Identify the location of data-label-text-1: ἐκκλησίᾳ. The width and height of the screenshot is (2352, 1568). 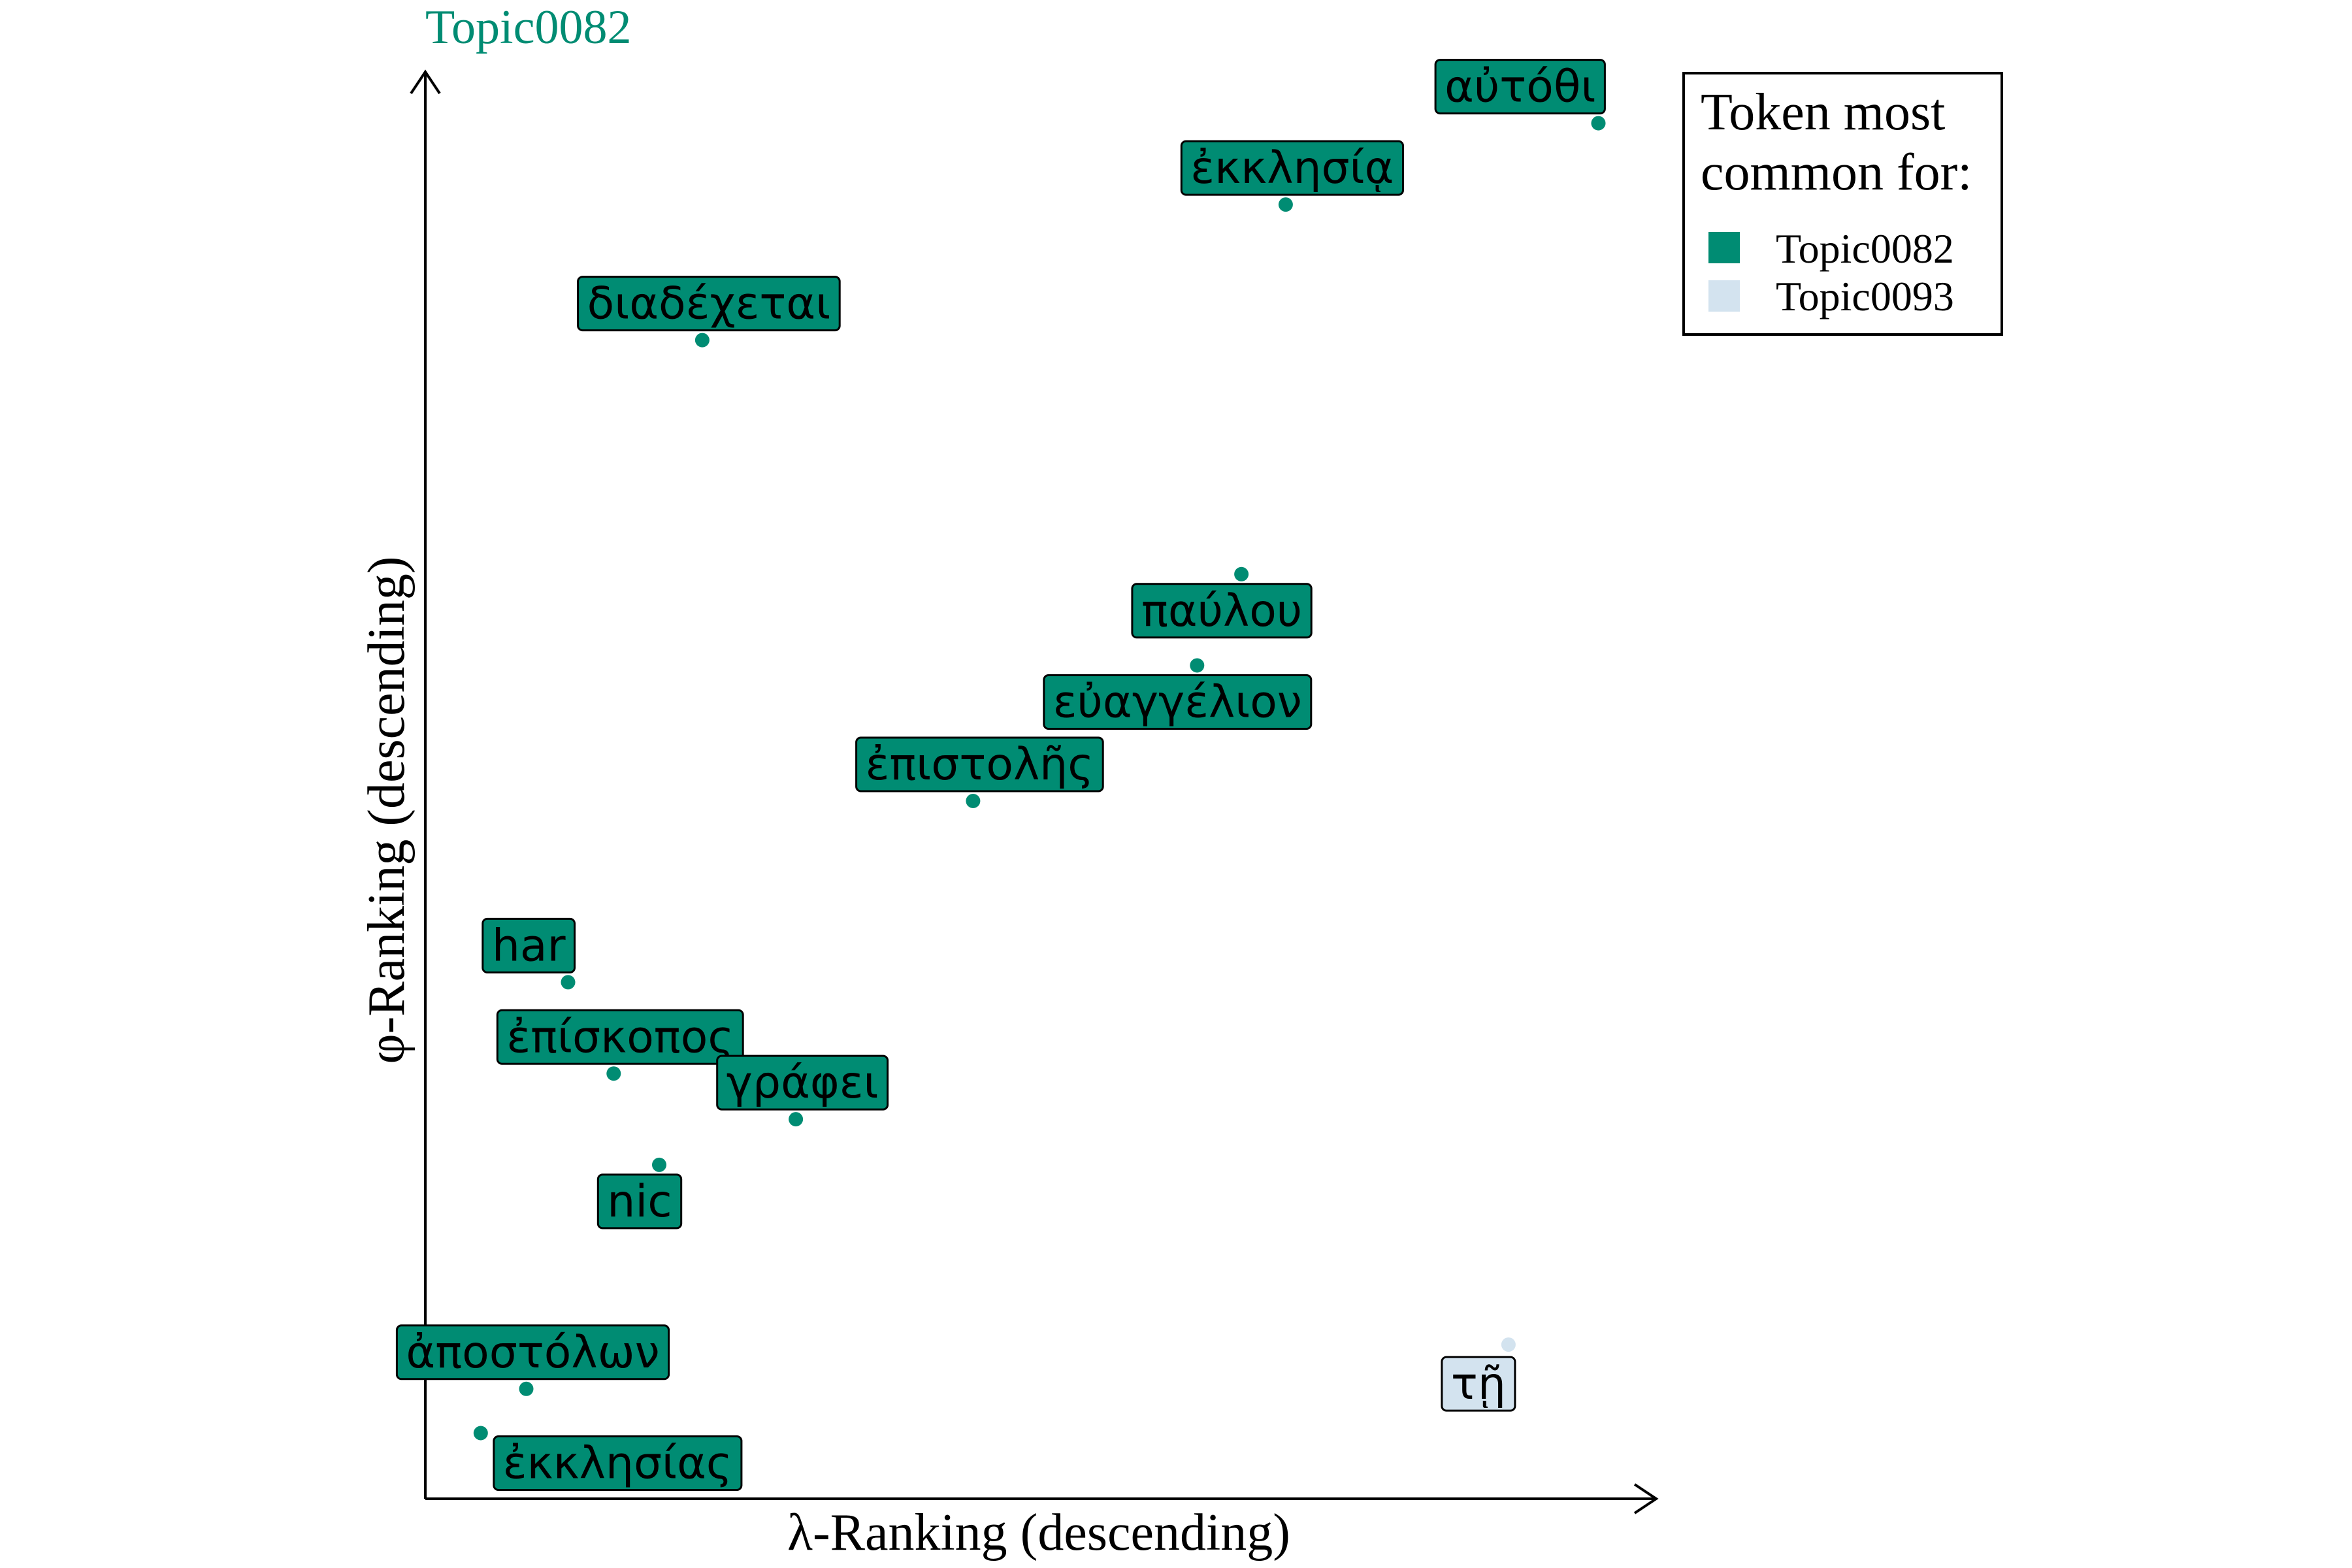
(1292, 168).